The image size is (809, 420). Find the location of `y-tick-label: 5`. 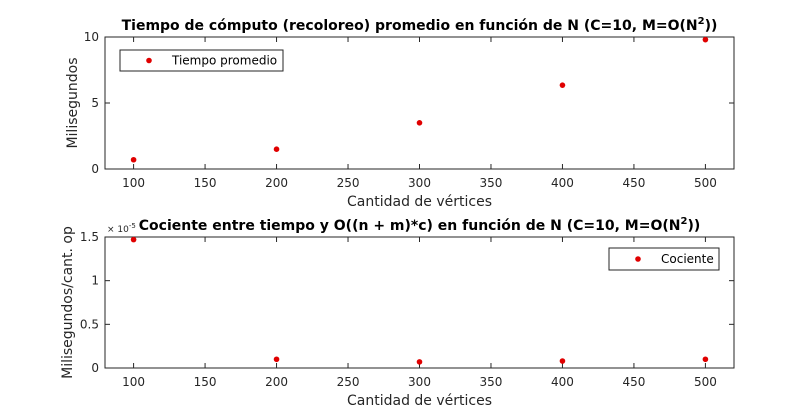

y-tick-label: 5 is located at coordinates (95, 103).